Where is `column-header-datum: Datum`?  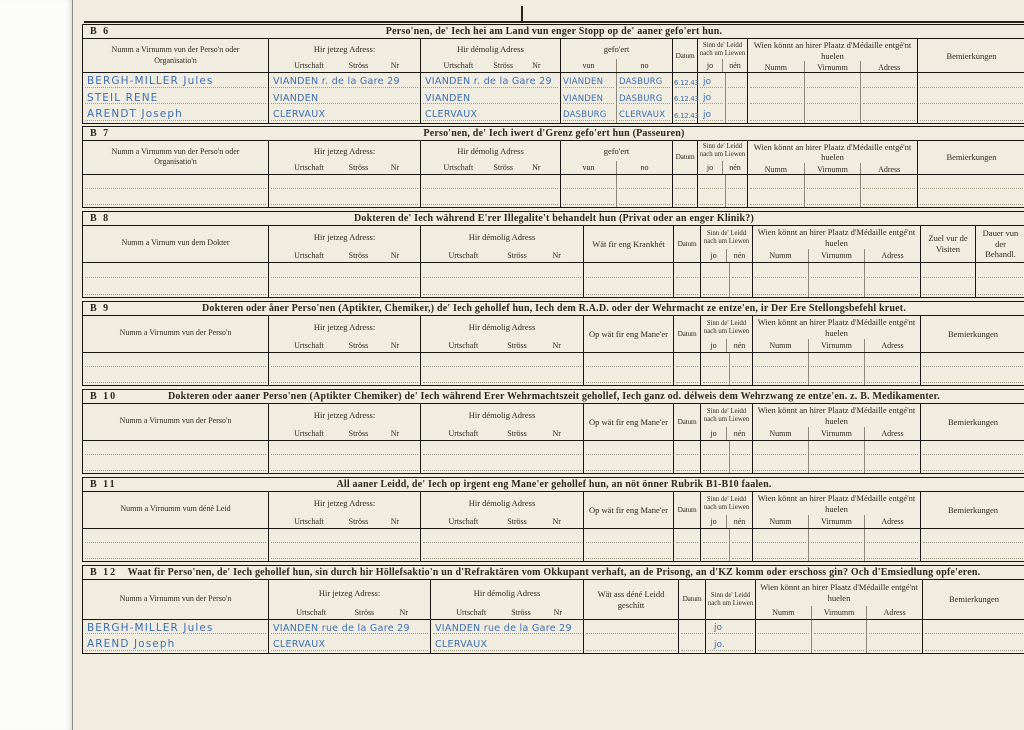
column-header-datum: Datum is located at coordinates (685, 55).